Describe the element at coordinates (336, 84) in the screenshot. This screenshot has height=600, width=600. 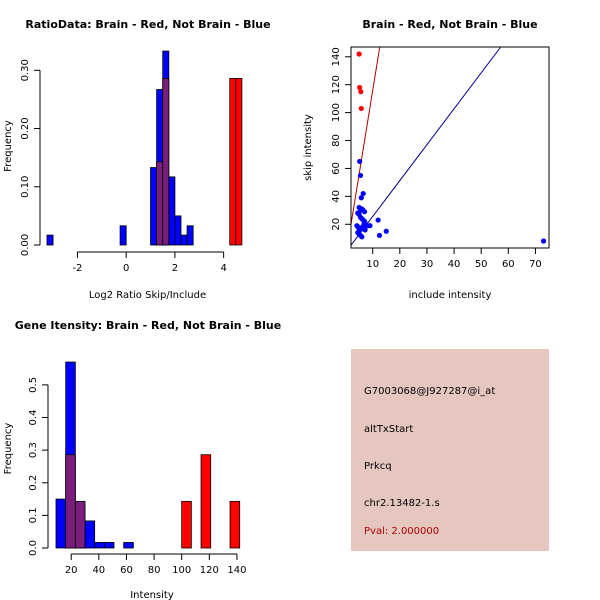
I see `intensity-scatter-y-tick-label-5: 120` at that location.